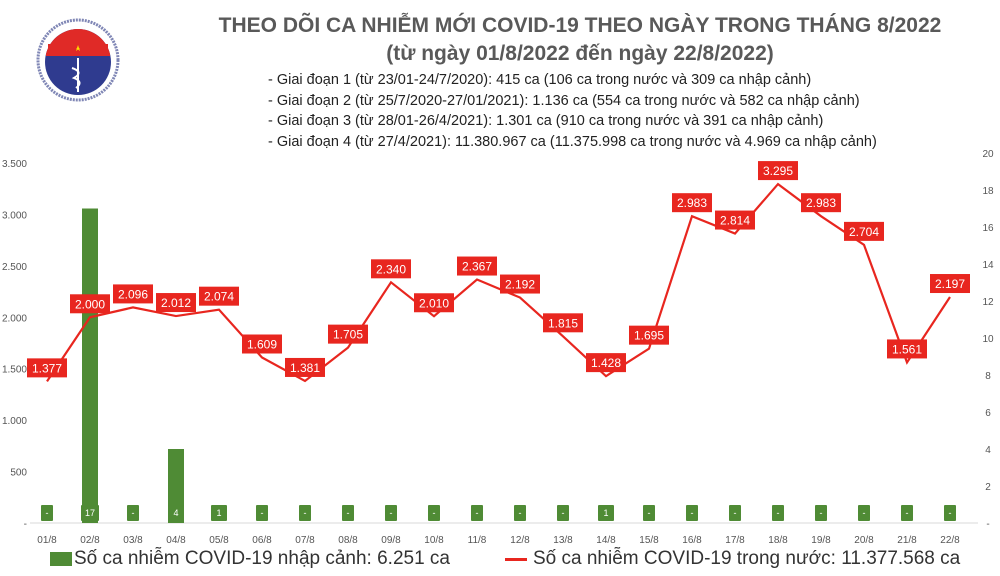 The height and width of the screenshot is (576, 1000). Describe the element at coordinates (988, 265) in the screenshot. I see `right-axis-tick: 14` at that location.